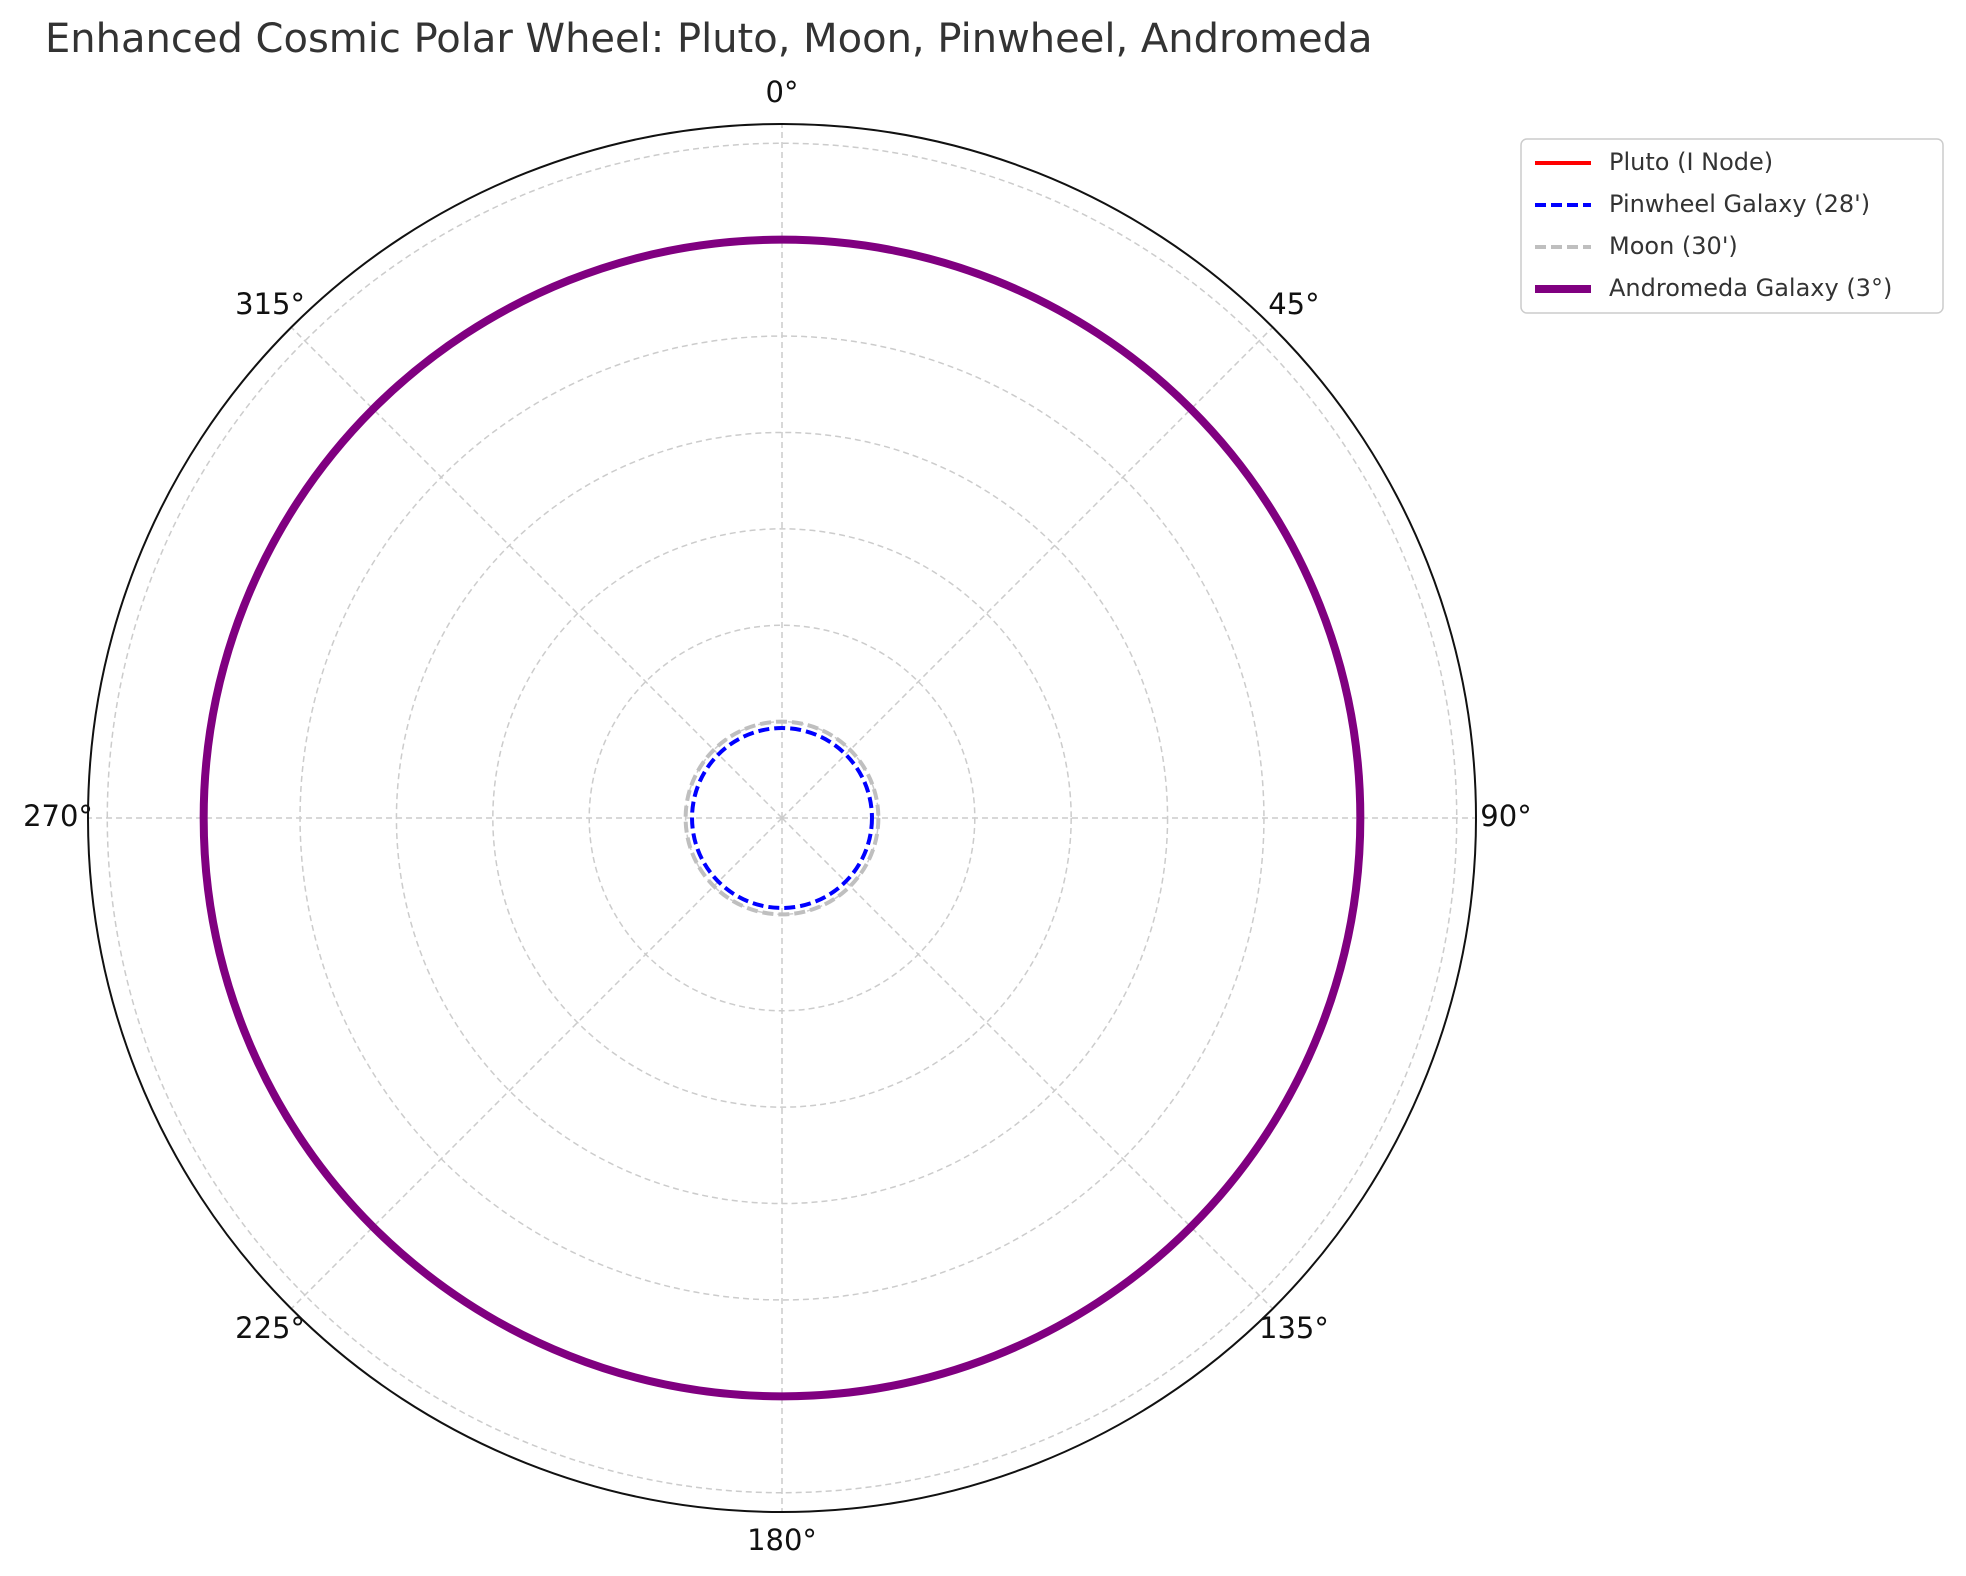  Describe the element at coordinates (1739, 204) in the screenshot. I see `legend-label: Pinwheel Galaxy (28')` at that location.